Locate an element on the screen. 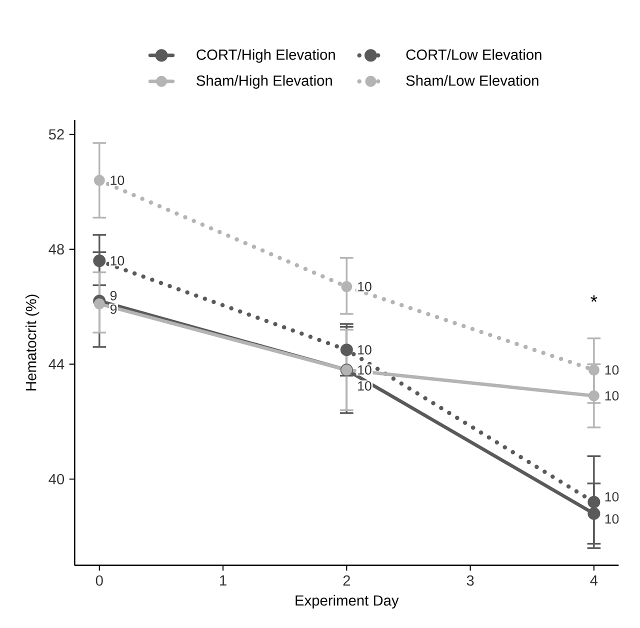 The height and width of the screenshot is (628, 640). annotation: * is located at coordinates (594, 298).